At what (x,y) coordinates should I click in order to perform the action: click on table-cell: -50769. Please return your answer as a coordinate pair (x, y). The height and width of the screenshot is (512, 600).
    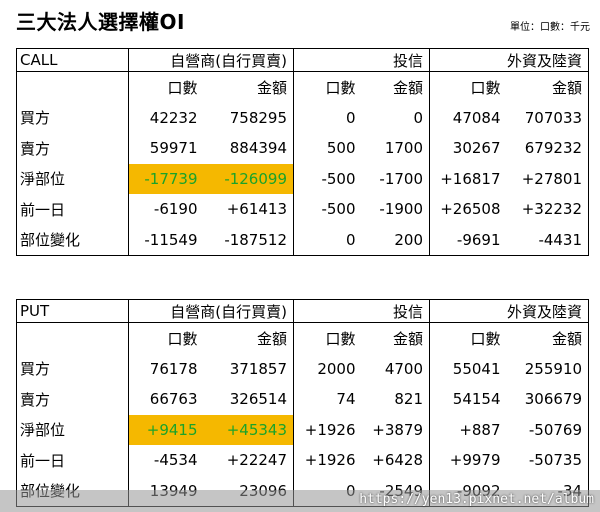
    Looking at the image, I should click on (548, 429).